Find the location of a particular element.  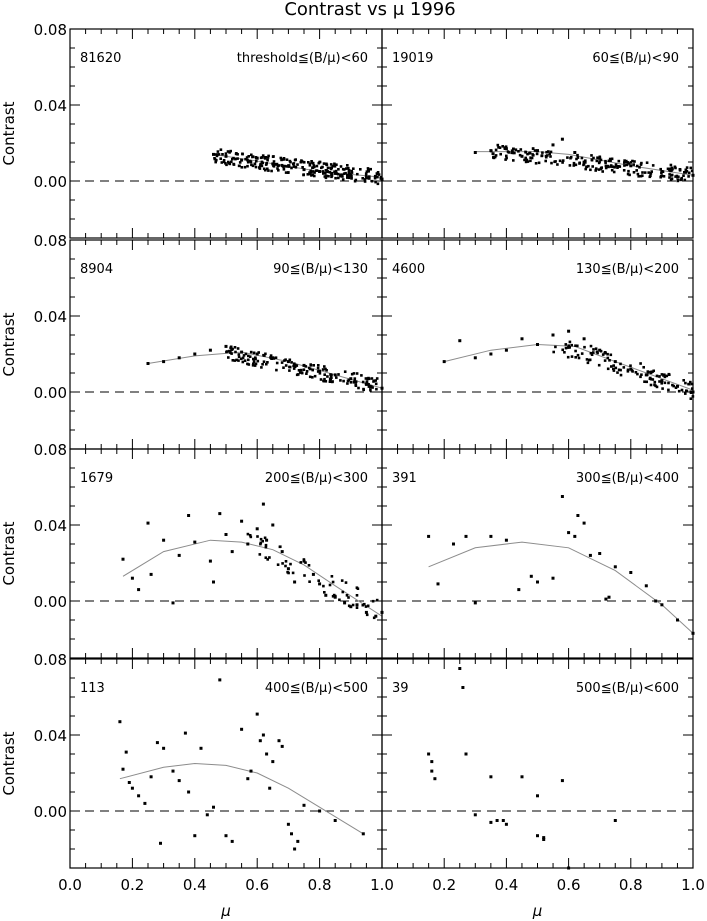

y-tick-label: 0.00 is located at coordinates (50, 182).